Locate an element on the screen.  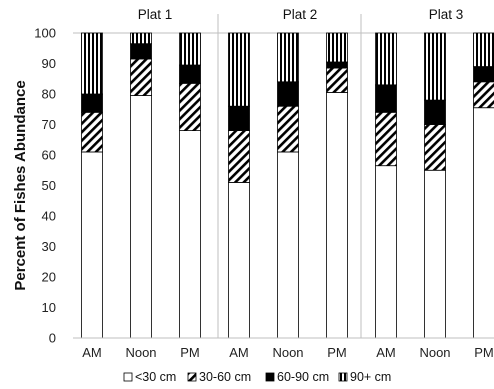
legend-label: 90+ cm is located at coordinates (370, 377).